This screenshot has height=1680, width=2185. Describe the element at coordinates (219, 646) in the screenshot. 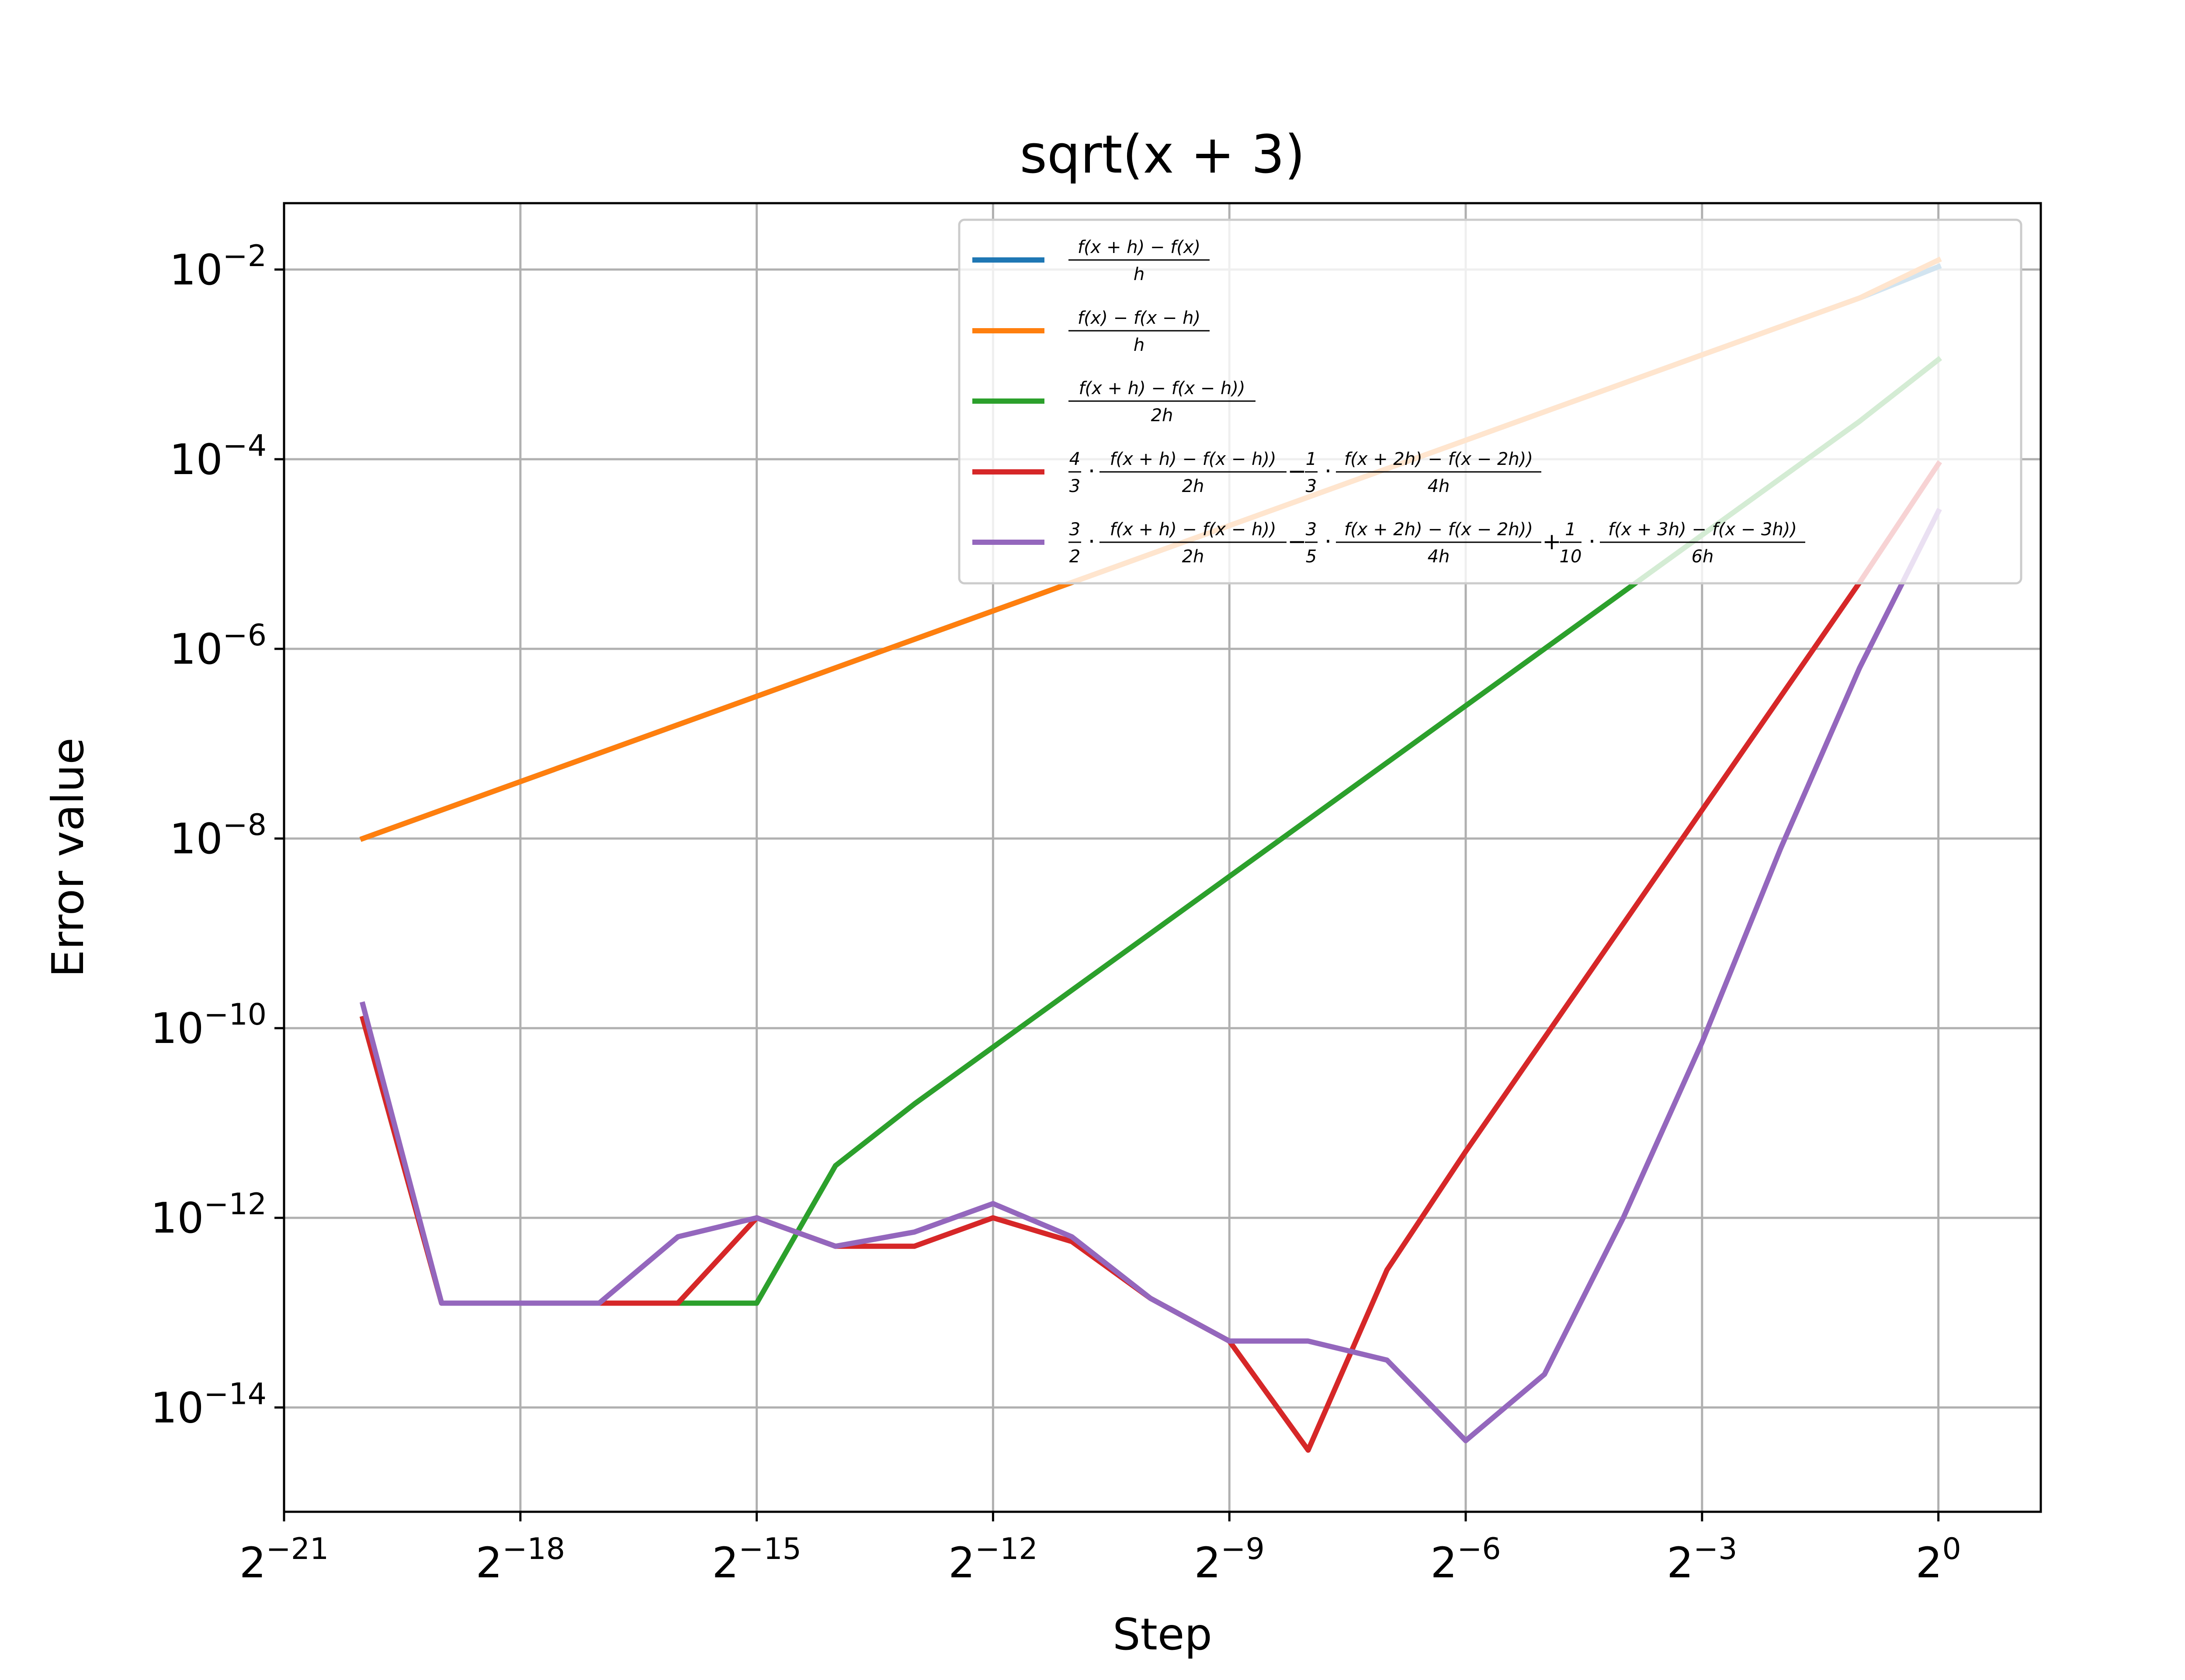

I see `y-tick-label: 10⁻⁶` at that location.